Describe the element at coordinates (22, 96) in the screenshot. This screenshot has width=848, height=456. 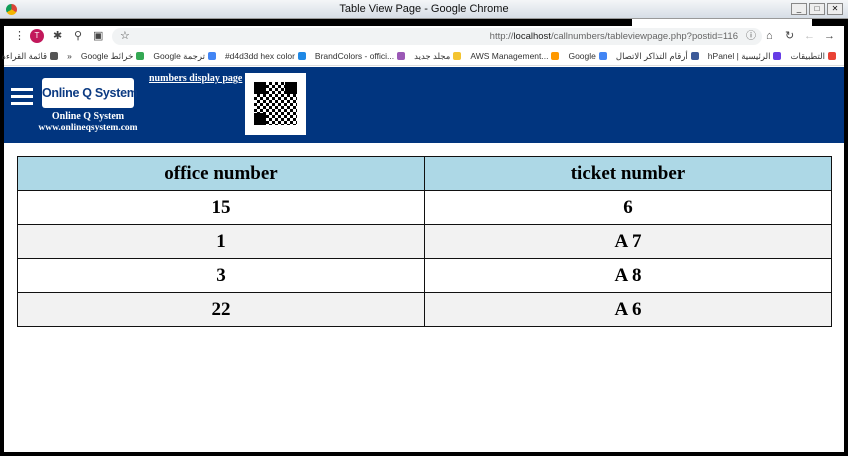
I see `hamburger-menu-icon` at that location.